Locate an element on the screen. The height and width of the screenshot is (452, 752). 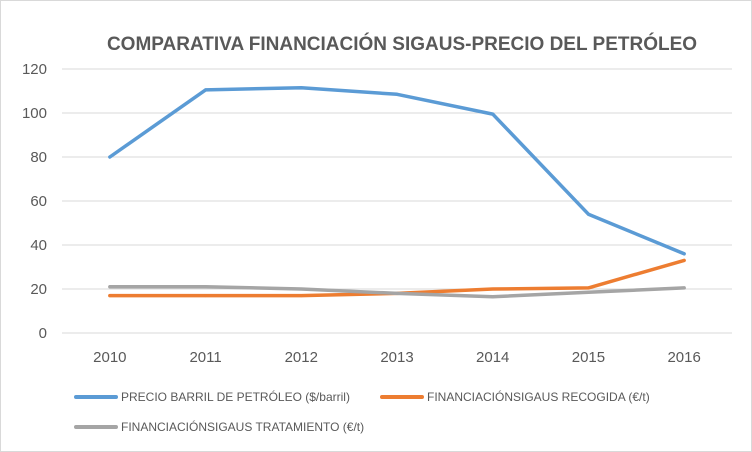
legend-label-precio-barril: PRECIO BARRIL DE PETRÓLEO ($/barril) is located at coordinates (235, 396).